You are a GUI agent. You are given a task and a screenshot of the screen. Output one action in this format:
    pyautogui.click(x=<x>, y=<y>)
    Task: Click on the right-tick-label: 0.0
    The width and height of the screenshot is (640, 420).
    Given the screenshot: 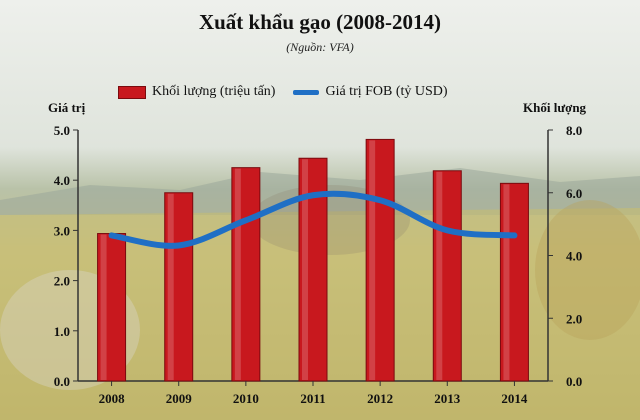 What is the action you would take?
    pyautogui.click(x=574, y=381)
    